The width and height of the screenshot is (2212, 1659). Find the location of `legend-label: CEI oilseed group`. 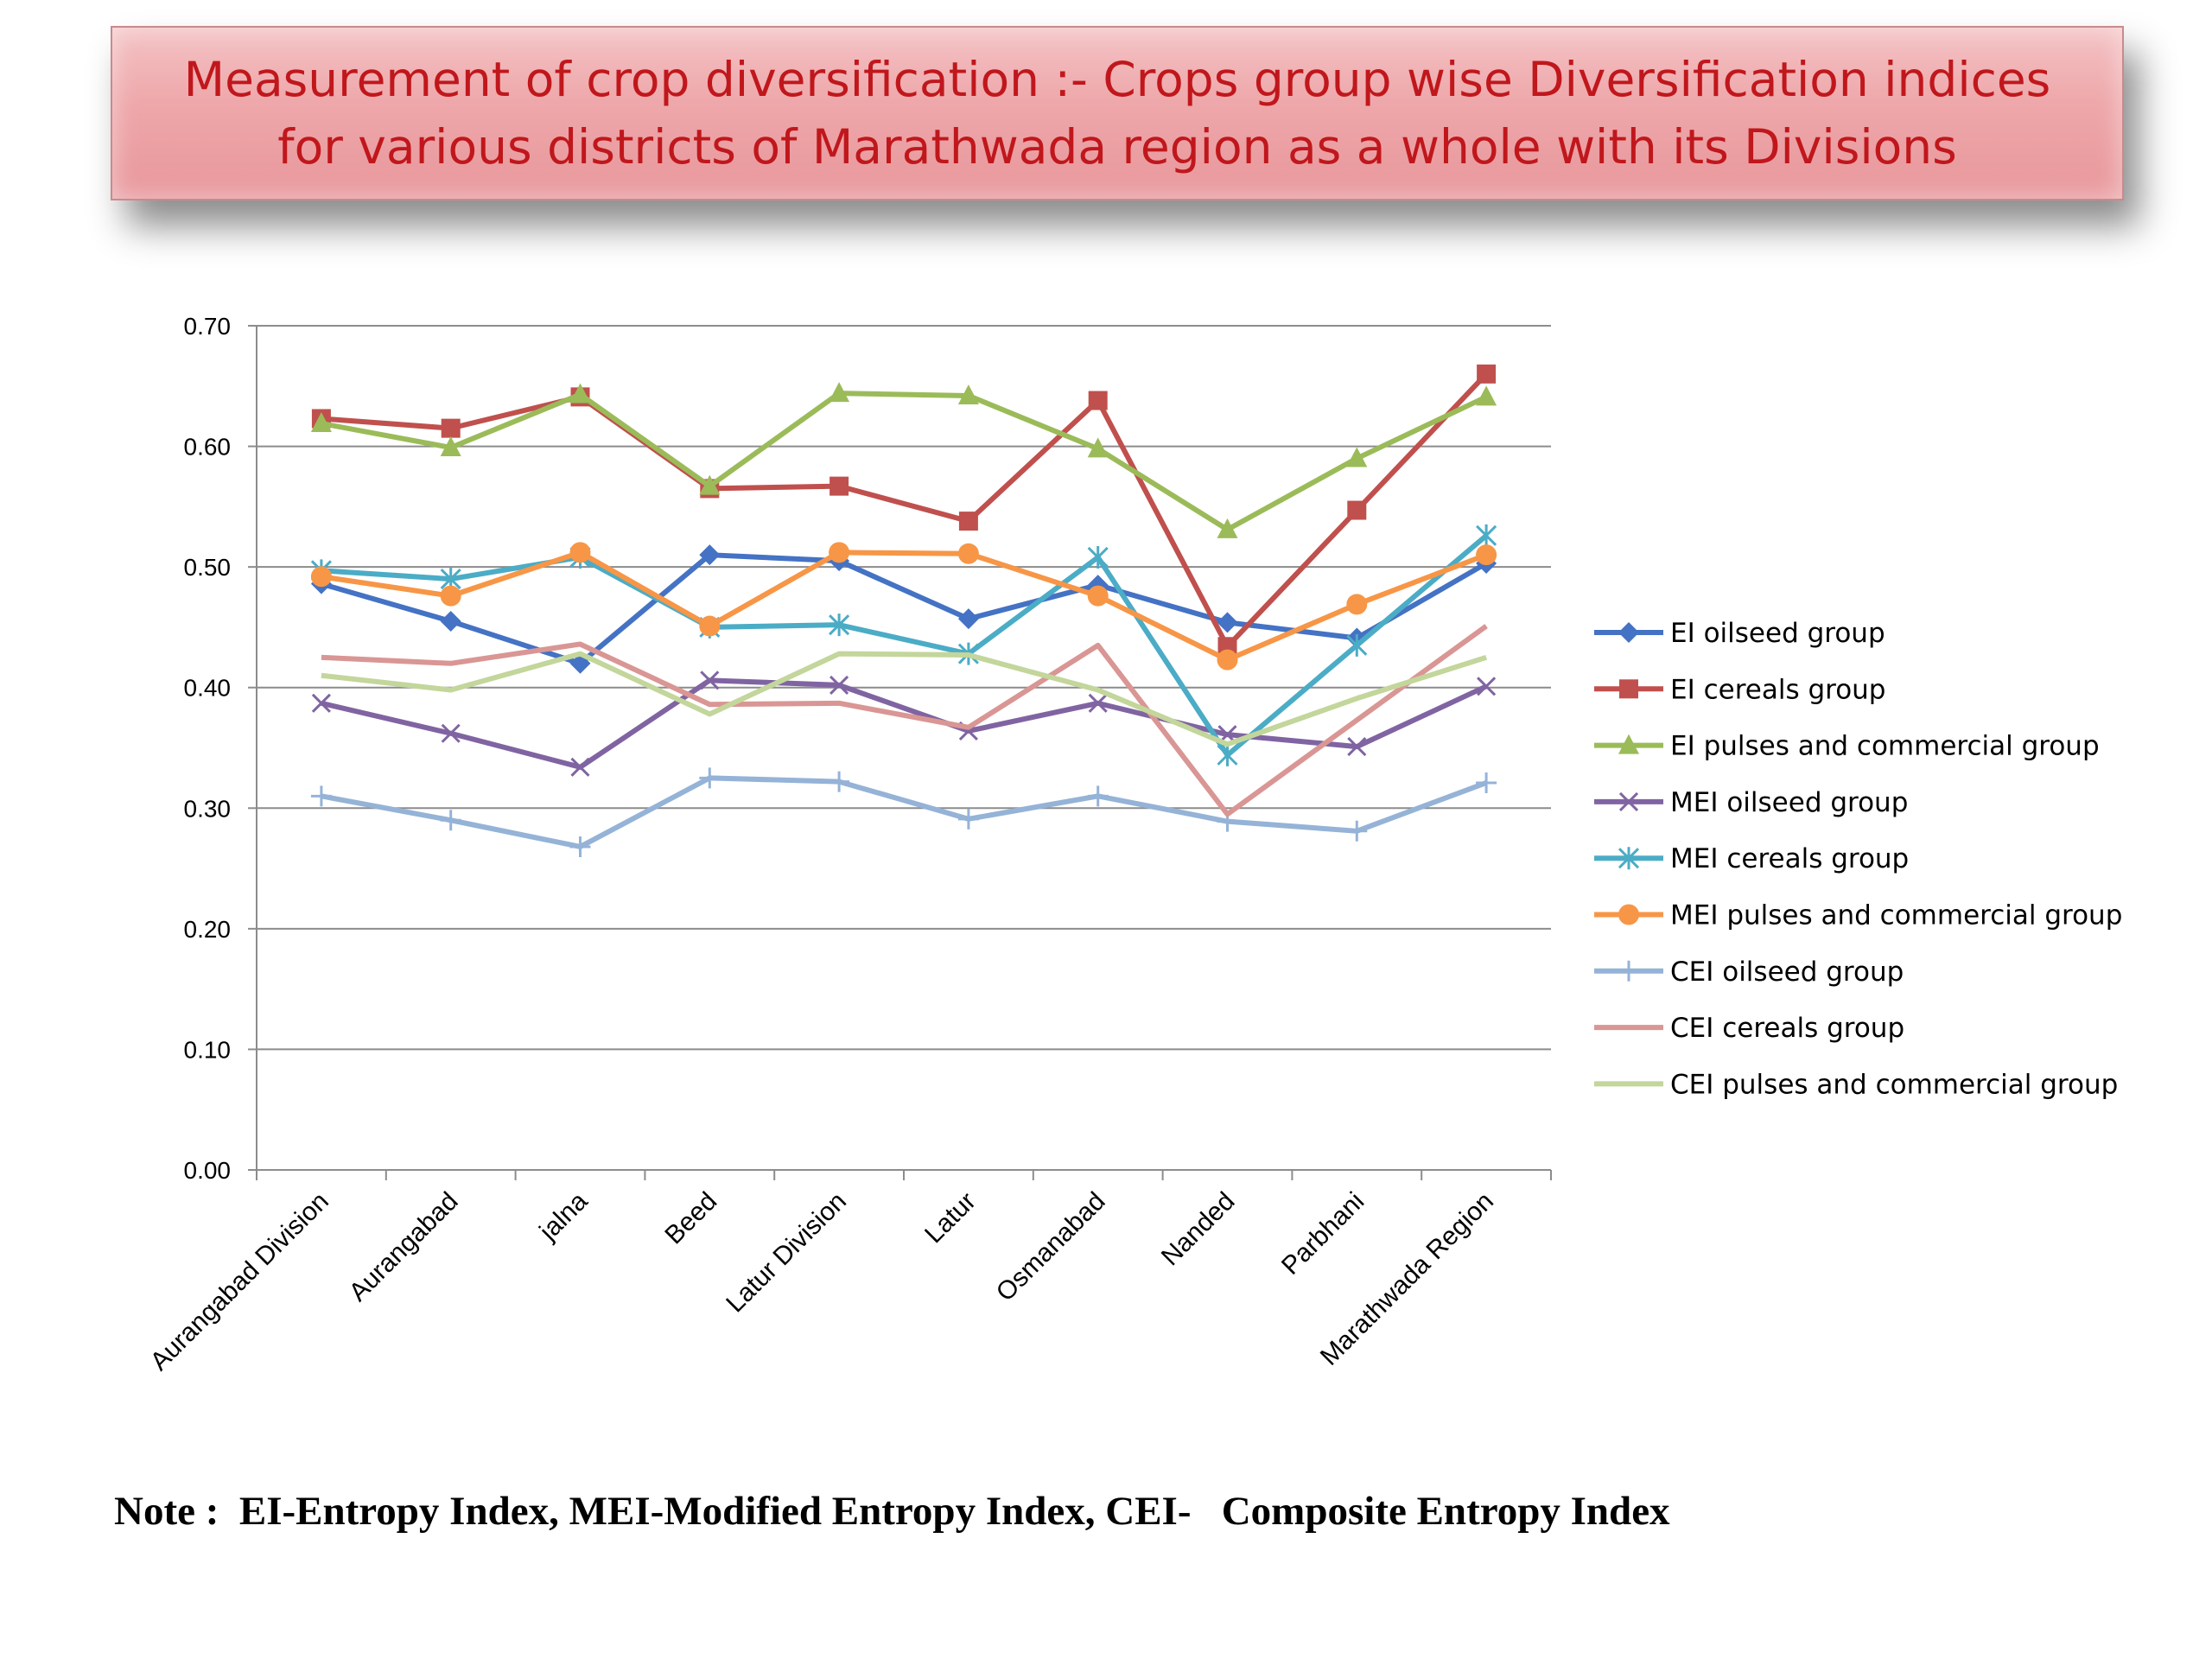

legend-label: CEI oilseed group is located at coordinates (1787, 972).